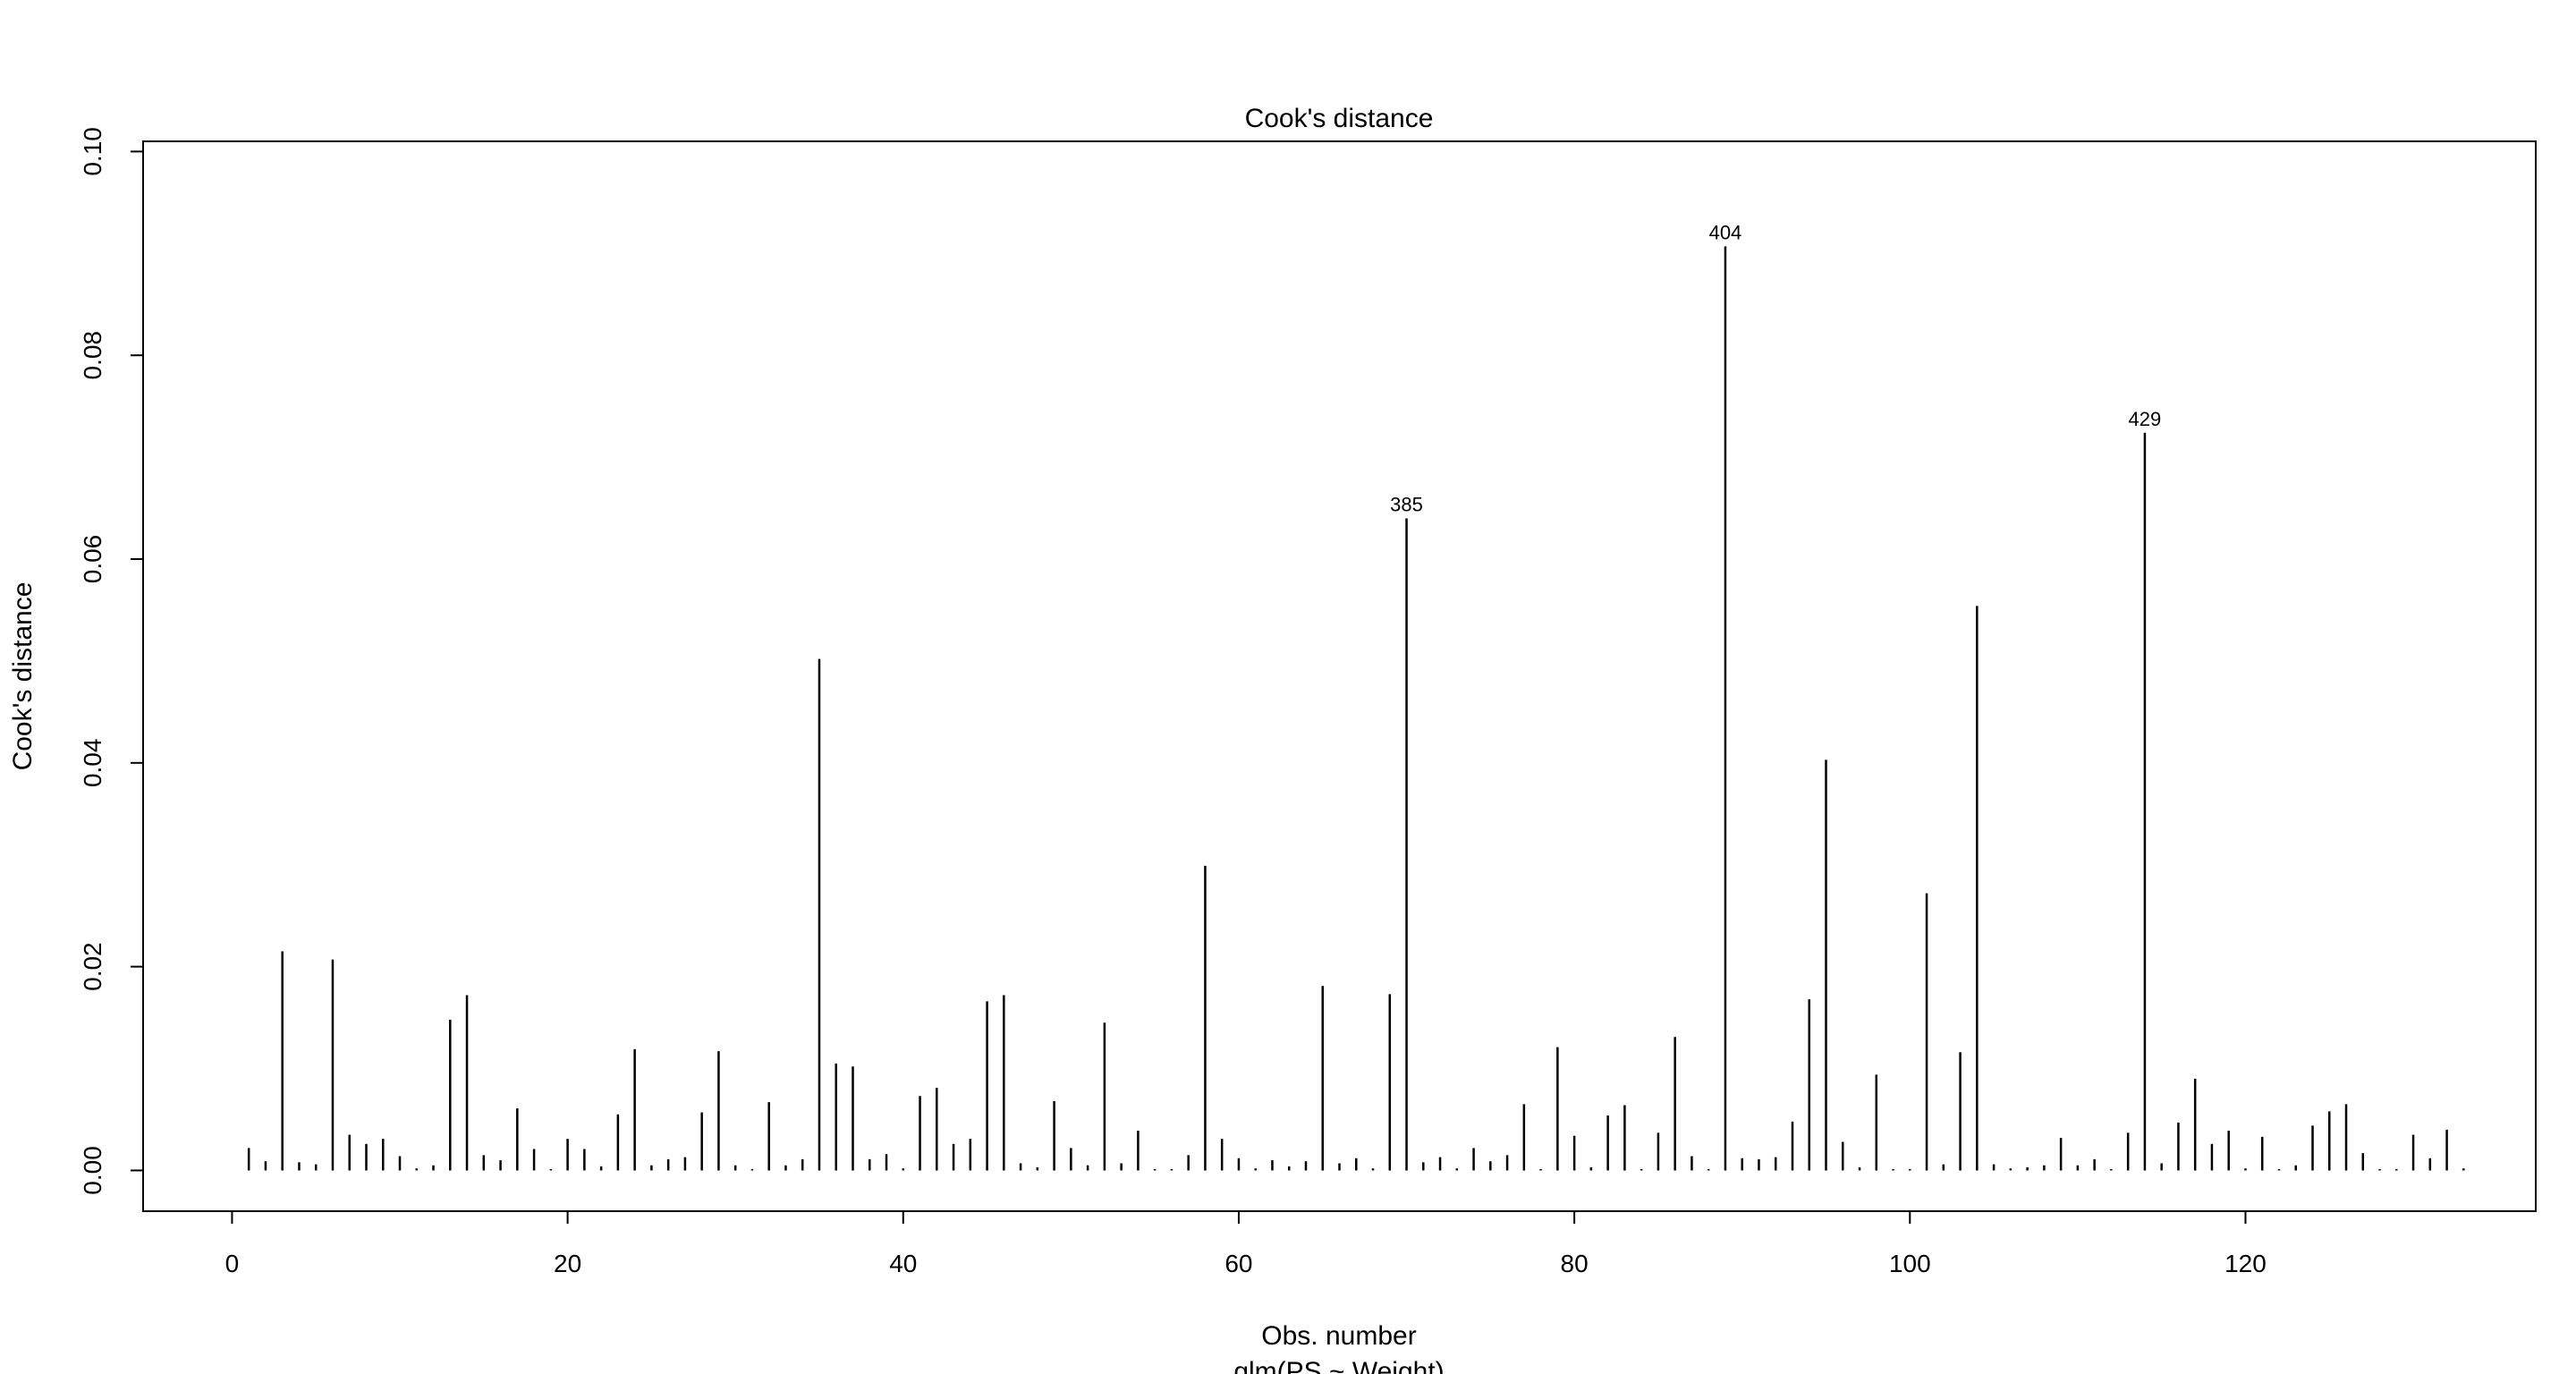 The image size is (2576, 1374). Describe the element at coordinates (92, 559) in the screenshot. I see `y-tick-label: 0.06` at that location.